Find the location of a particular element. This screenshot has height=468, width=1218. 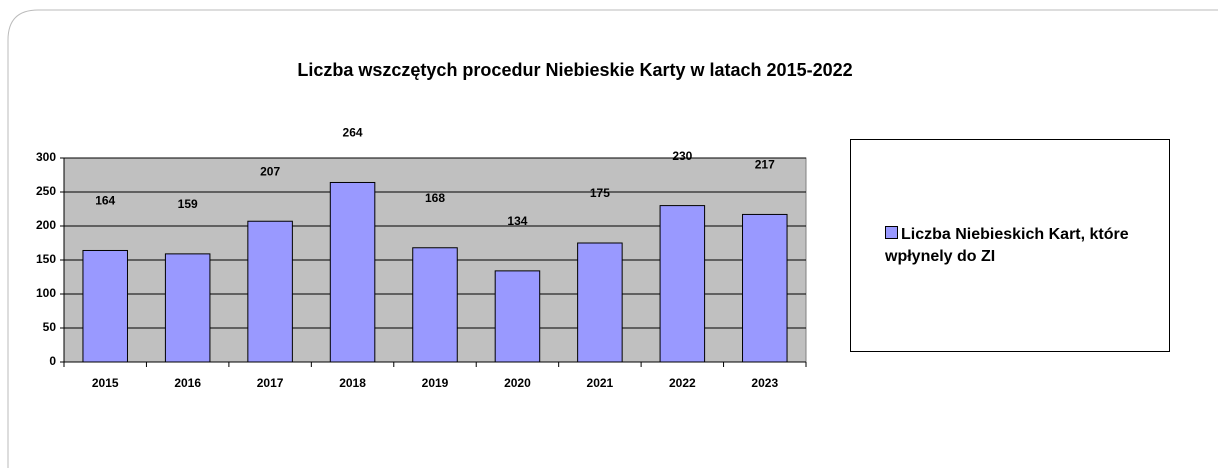

x-tick-label: 2015 is located at coordinates (105, 383).